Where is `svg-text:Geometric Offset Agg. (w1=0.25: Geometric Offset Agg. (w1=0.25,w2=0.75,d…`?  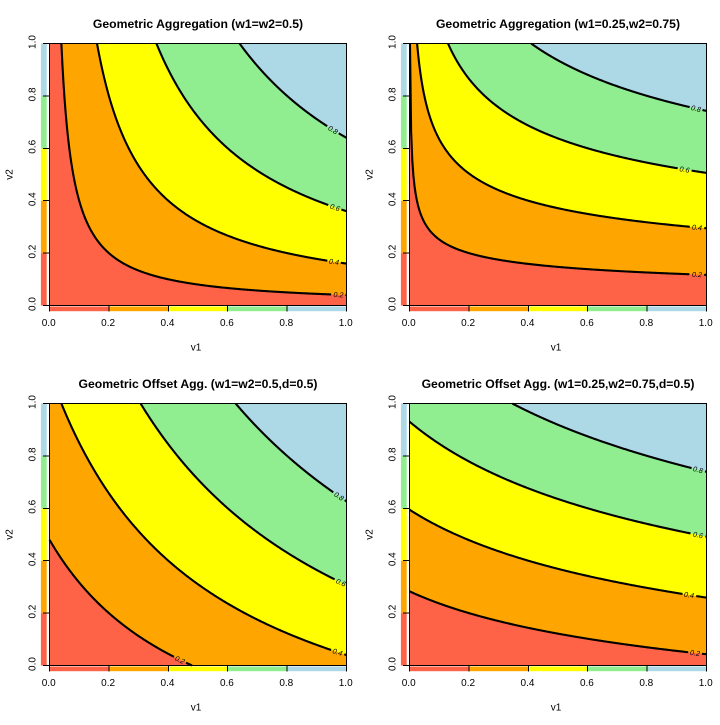
svg-text:Geometric Offset Agg. (w1=0.25: Geometric Offset Agg. (w1=0.25,w2=0.75,d… is located at coordinates (558, 384).